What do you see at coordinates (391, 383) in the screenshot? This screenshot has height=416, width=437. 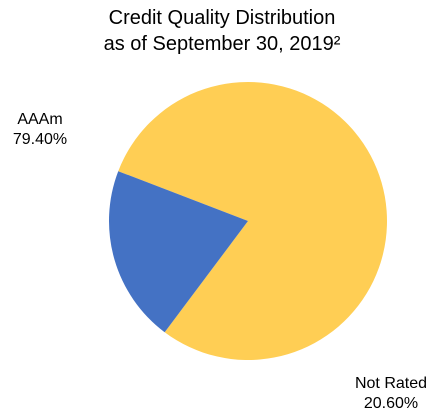 I see `slice-name-not-rated: Not Rated` at bounding box center [391, 383].